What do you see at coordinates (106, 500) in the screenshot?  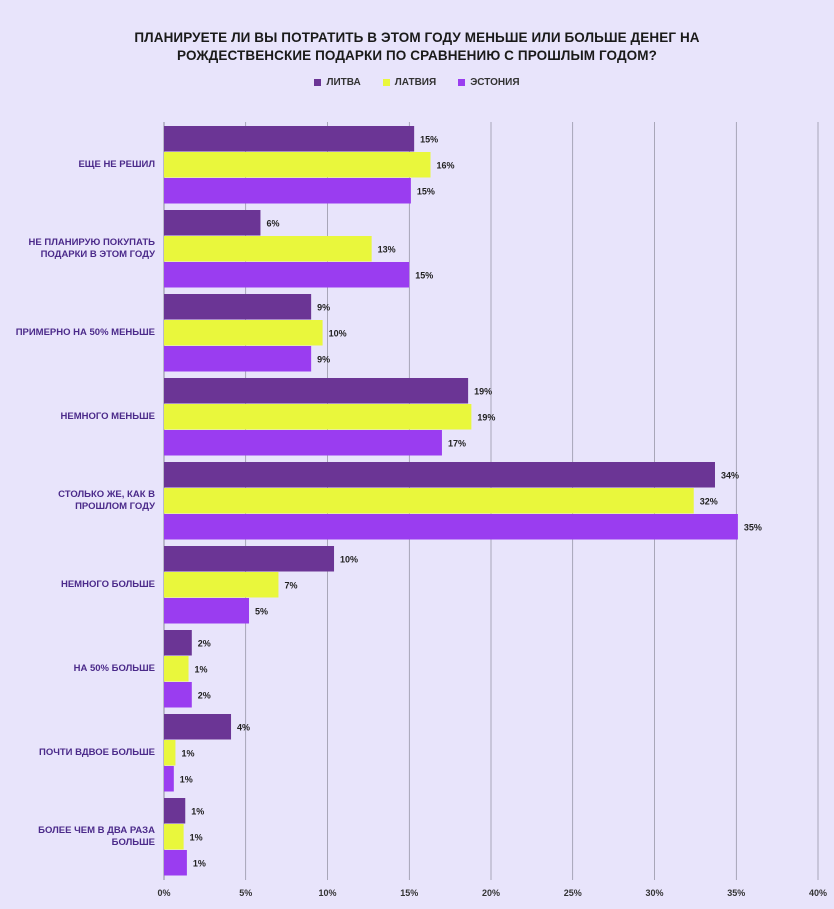 I see `category-label-4: СТОЛЬКО ЖЕ, КАК В ПРОШЛОМ ГОДУ` at bounding box center [106, 500].